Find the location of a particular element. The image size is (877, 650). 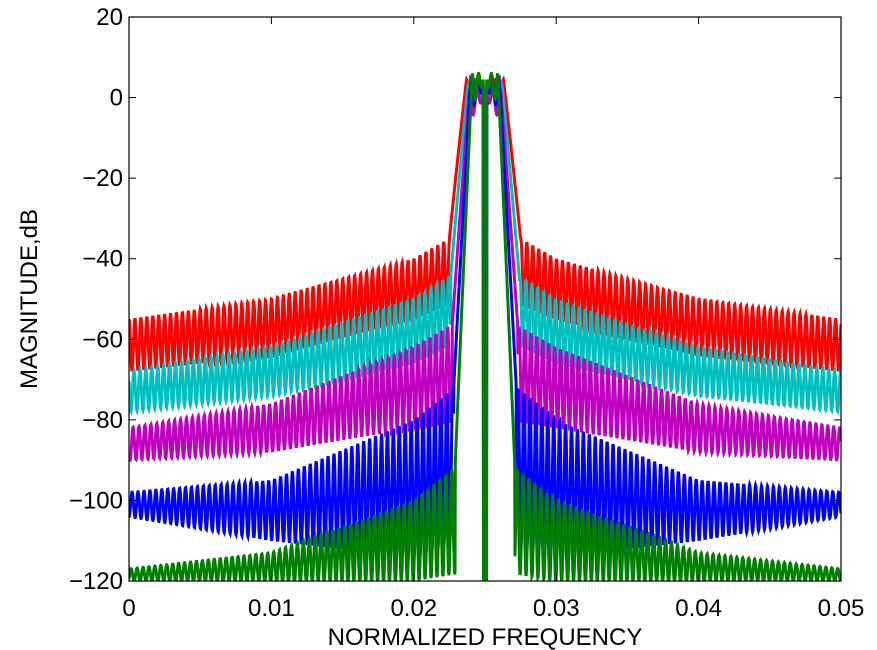

x-tick-label: 0.02 is located at coordinates (413, 608).